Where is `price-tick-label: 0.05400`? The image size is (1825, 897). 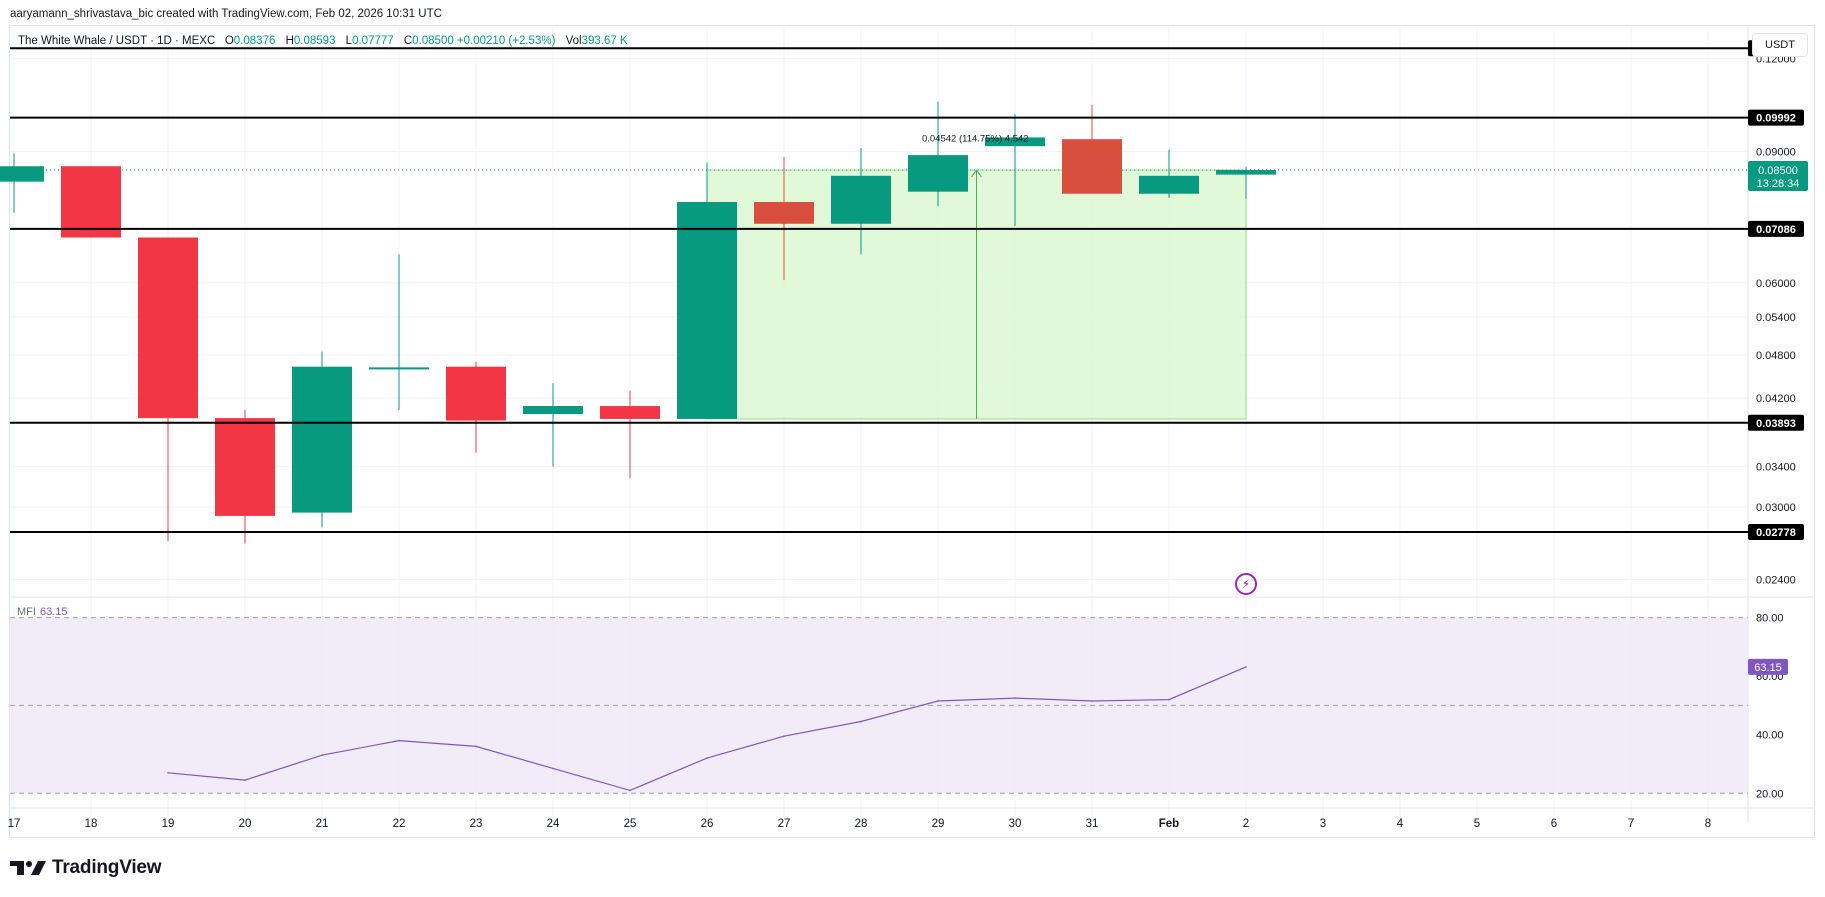
price-tick-label: 0.05400 is located at coordinates (1776, 318).